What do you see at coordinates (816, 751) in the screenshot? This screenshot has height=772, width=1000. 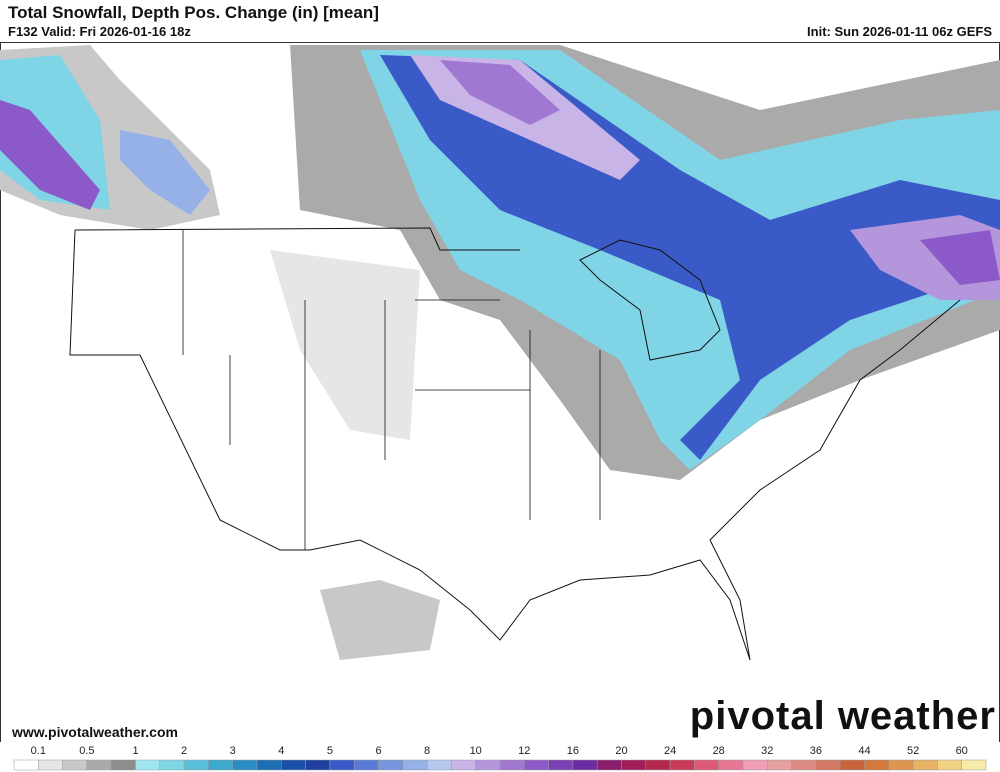 I see `legend-label: 36` at bounding box center [816, 751].